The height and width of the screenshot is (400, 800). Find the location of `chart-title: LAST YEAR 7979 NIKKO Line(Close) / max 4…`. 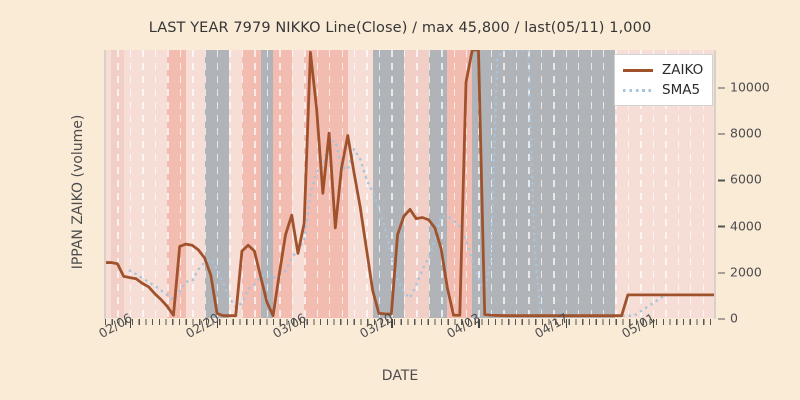

chart-title: LAST YEAR 7979 NIKKO Line(Close) / max 4… is located at coordinates (400, 28).